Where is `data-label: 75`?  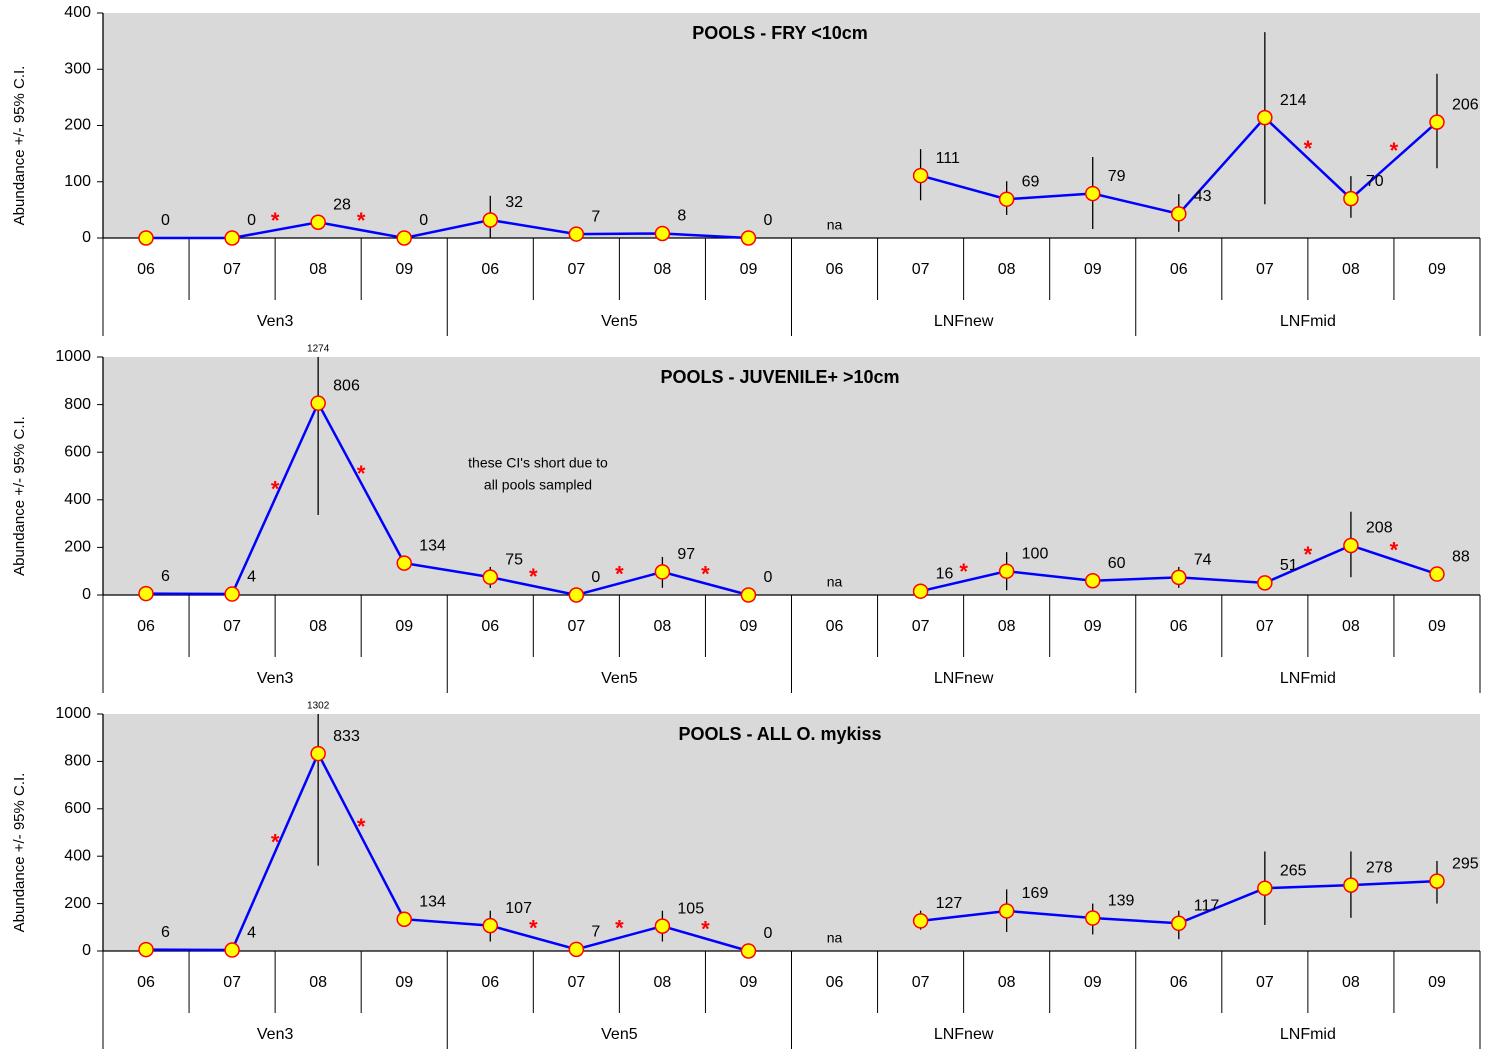
data-label: 75 is located at coordinates (514, 559).